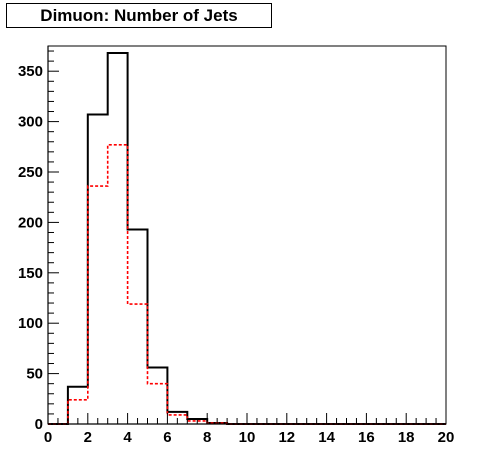 Image resolution: width=496 pixels, height=472 pixels. I want to click on x-tick-label: 12, so click(286, 437).